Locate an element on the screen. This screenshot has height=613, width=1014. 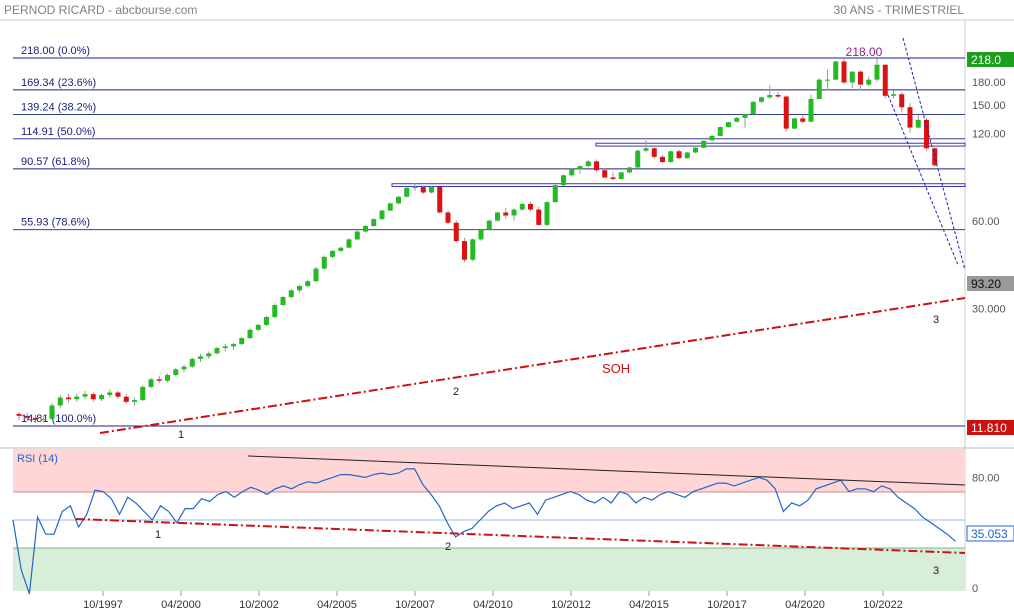
wave-label-3: 3 is located at coordinates (936, 320).